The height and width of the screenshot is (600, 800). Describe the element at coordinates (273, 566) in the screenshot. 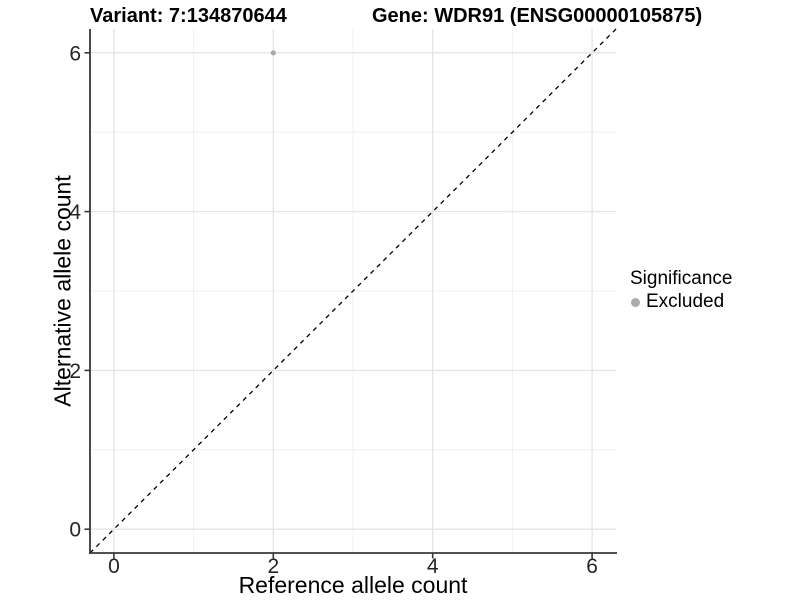

I see `x-tick-label: 2` at that location.